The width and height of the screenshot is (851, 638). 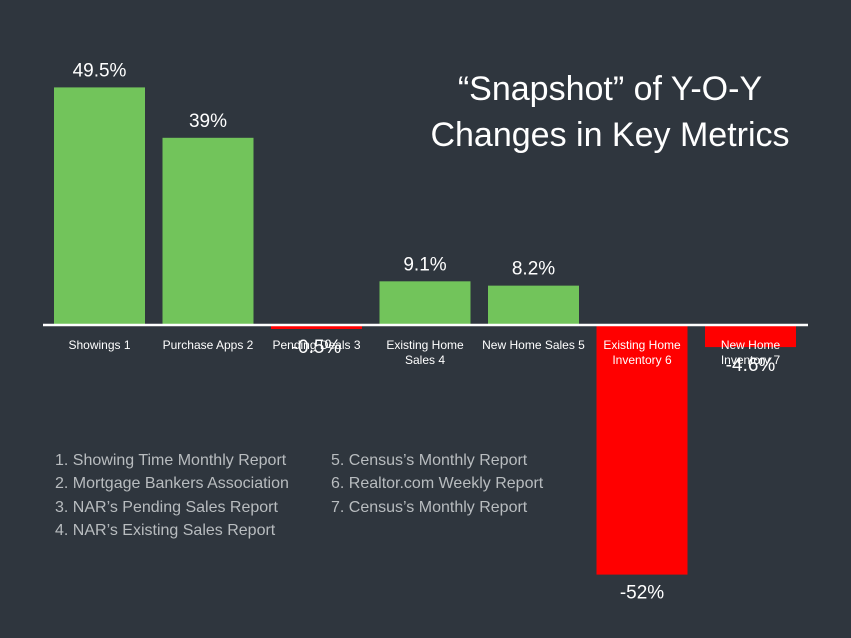 I want to click on data-label-7: -4.6%, so click(x=751, y=365).